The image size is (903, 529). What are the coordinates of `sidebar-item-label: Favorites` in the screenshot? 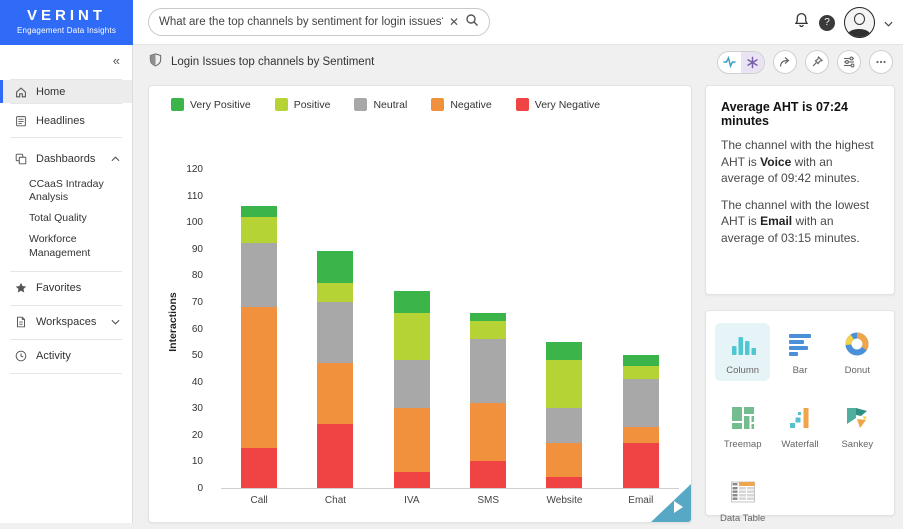 It's located at (59, 288).